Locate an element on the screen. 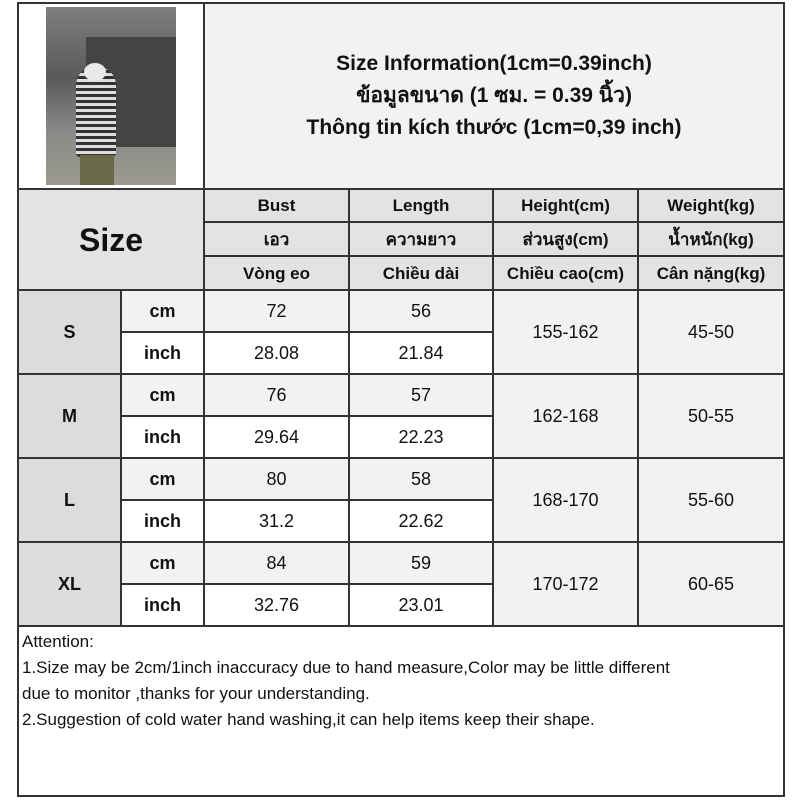 The height and width of the screenshot is (800, 800). length-inch: 21.84 is located at coordinates (421, 353).